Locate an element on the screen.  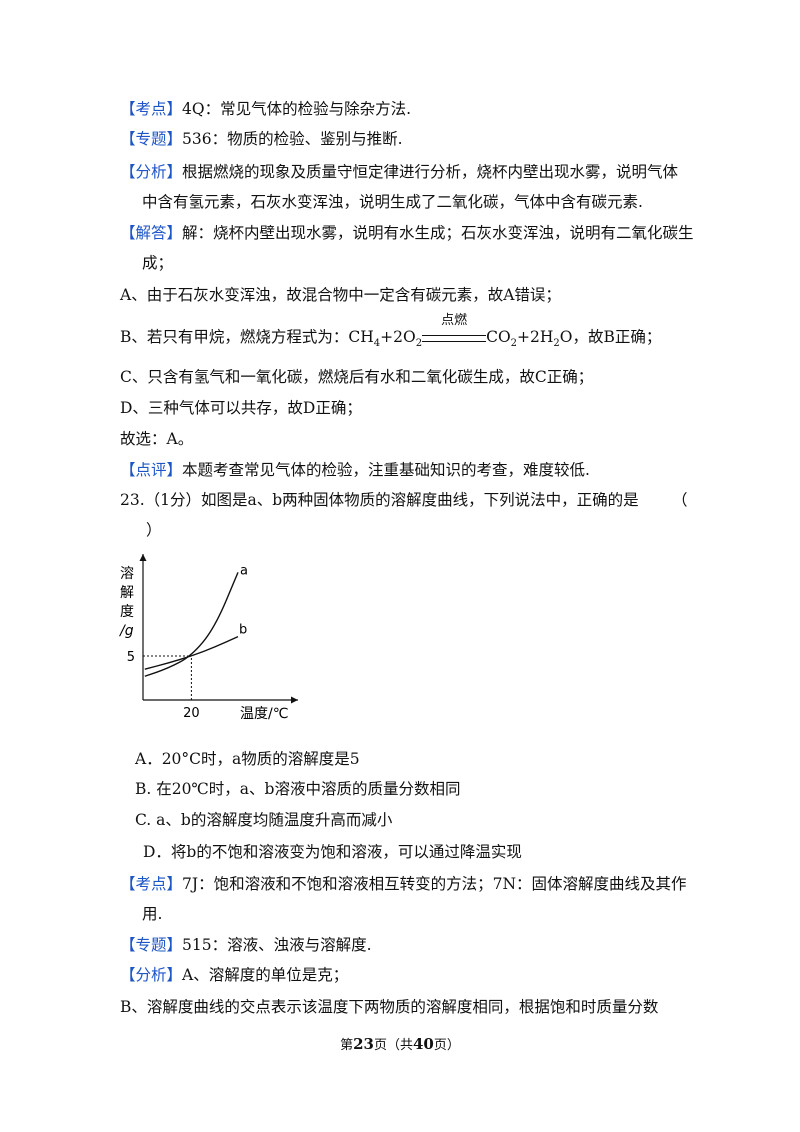
prev-kaodian: 【考点】4Q：常见气体的检验与除杂方法. is located at coordinates (266, 109).